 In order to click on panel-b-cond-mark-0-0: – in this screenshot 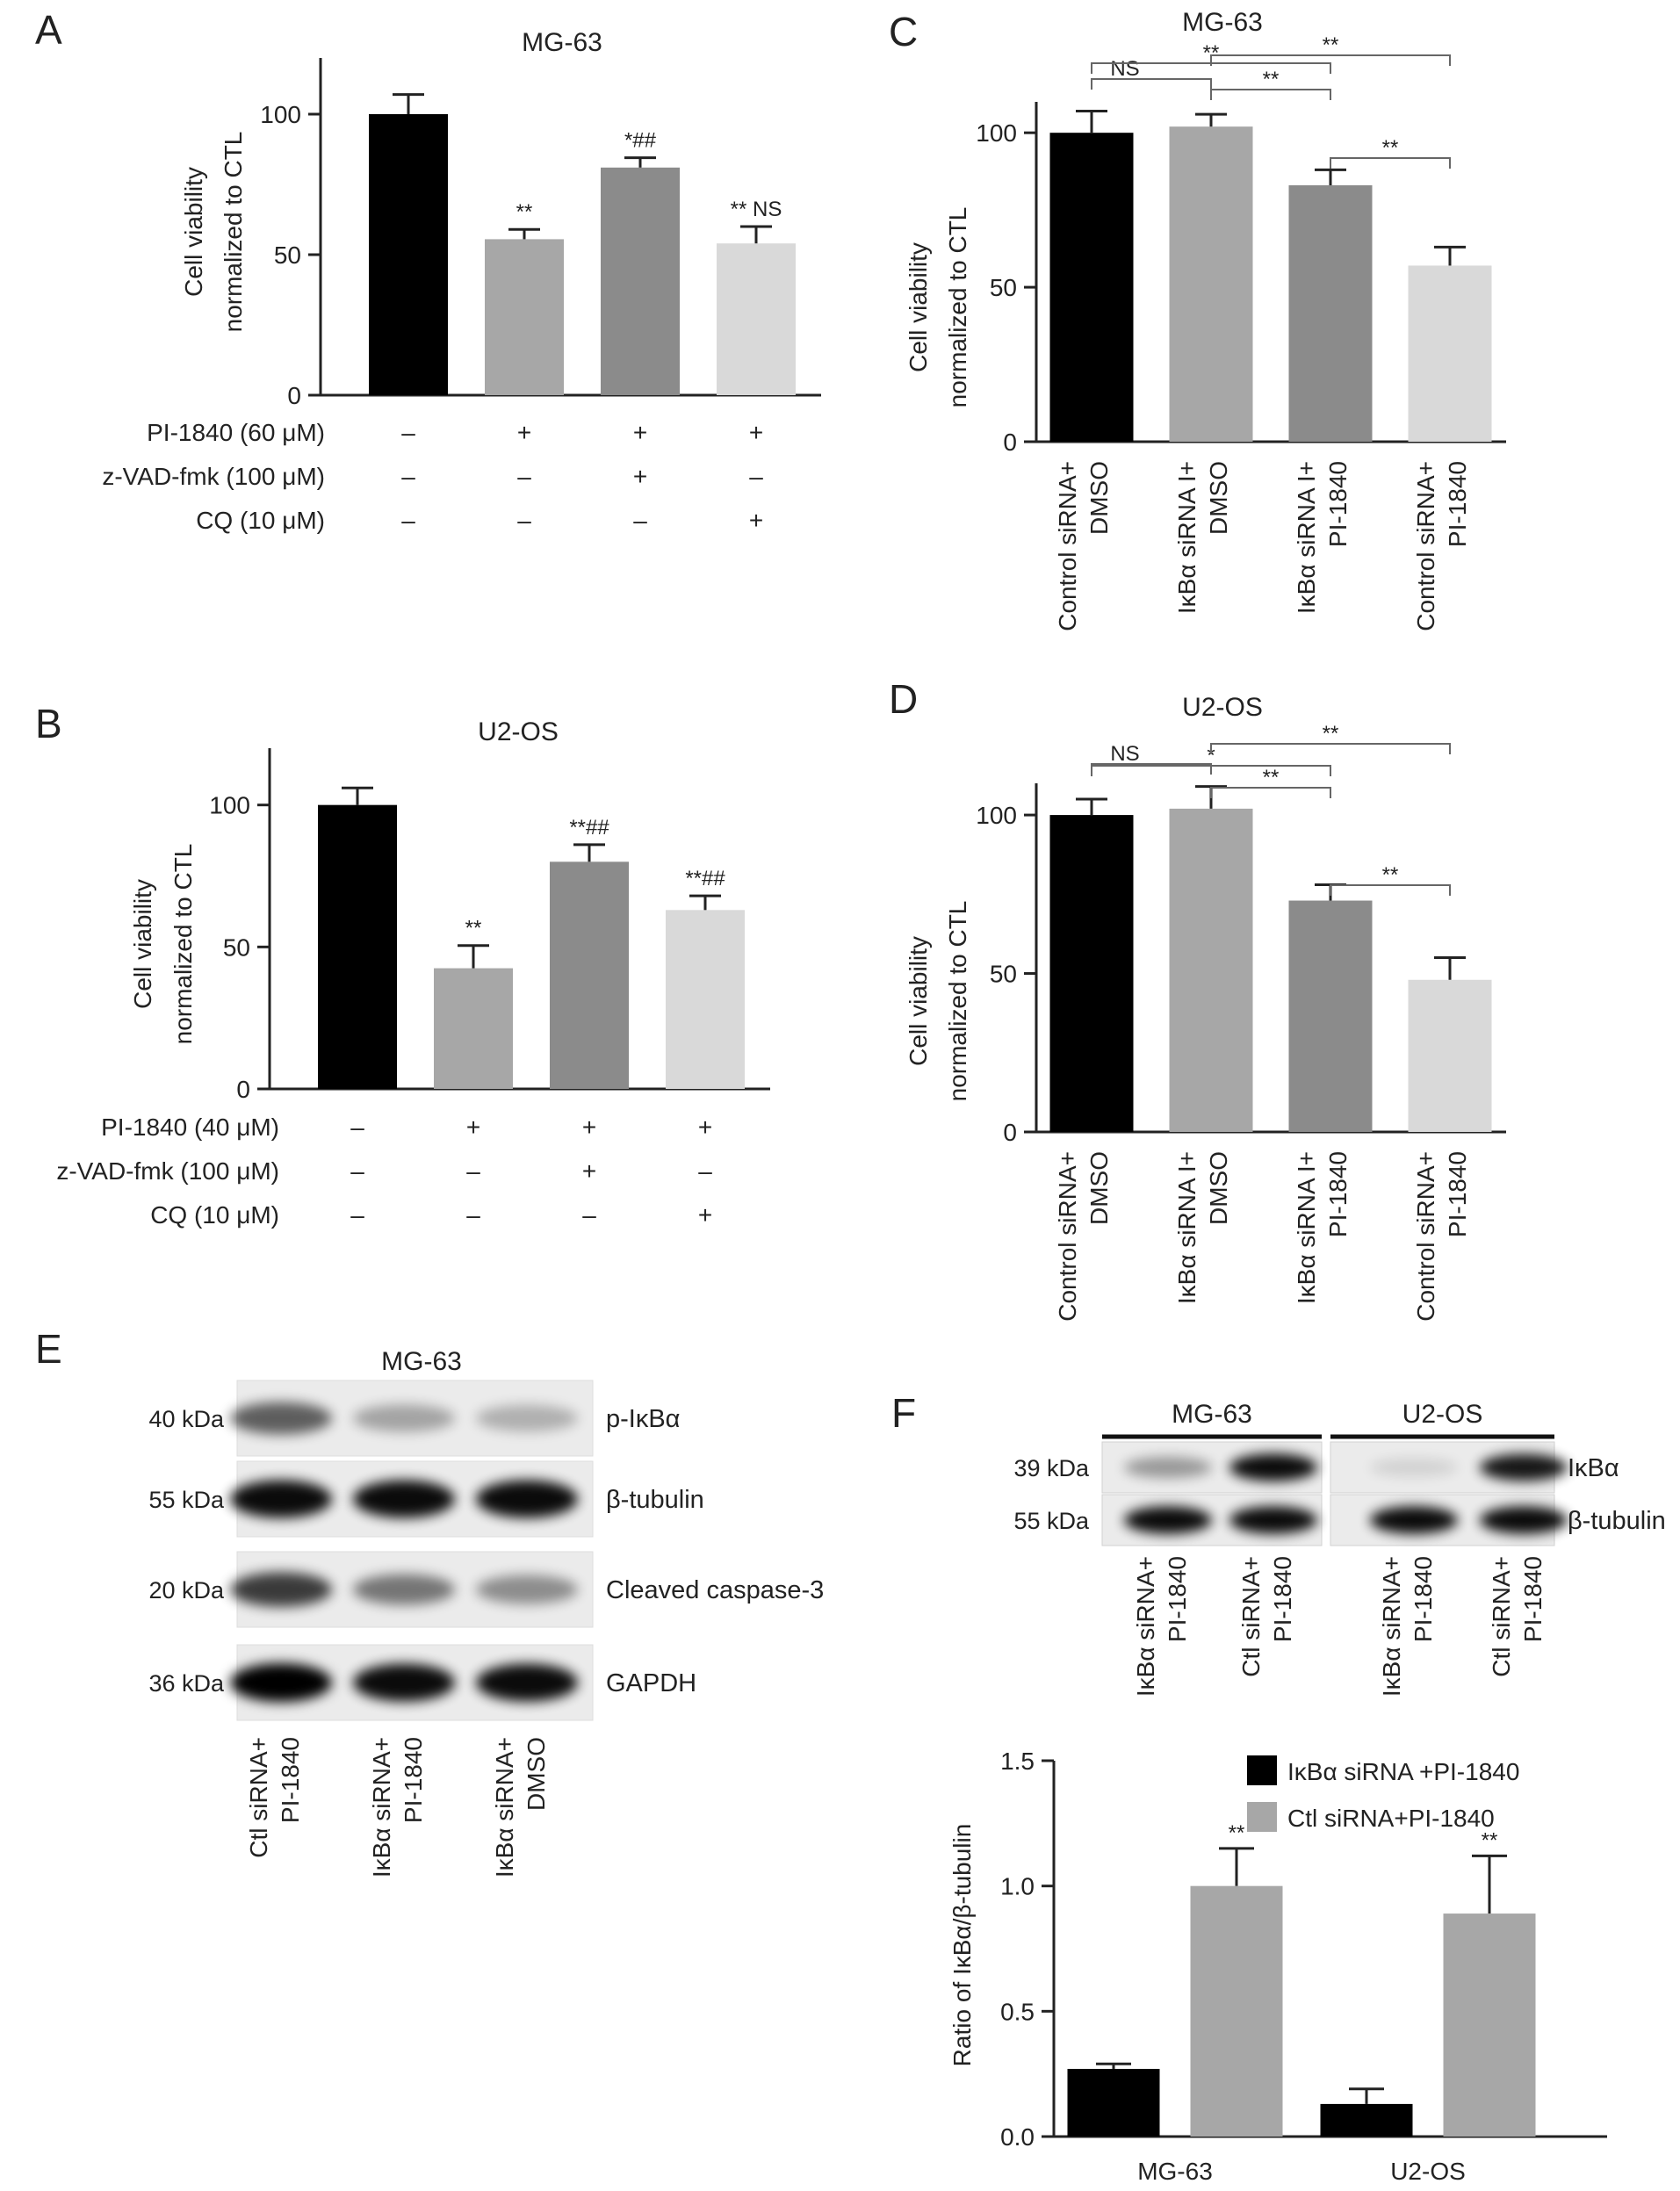, I will do `click(357, 1127)`.